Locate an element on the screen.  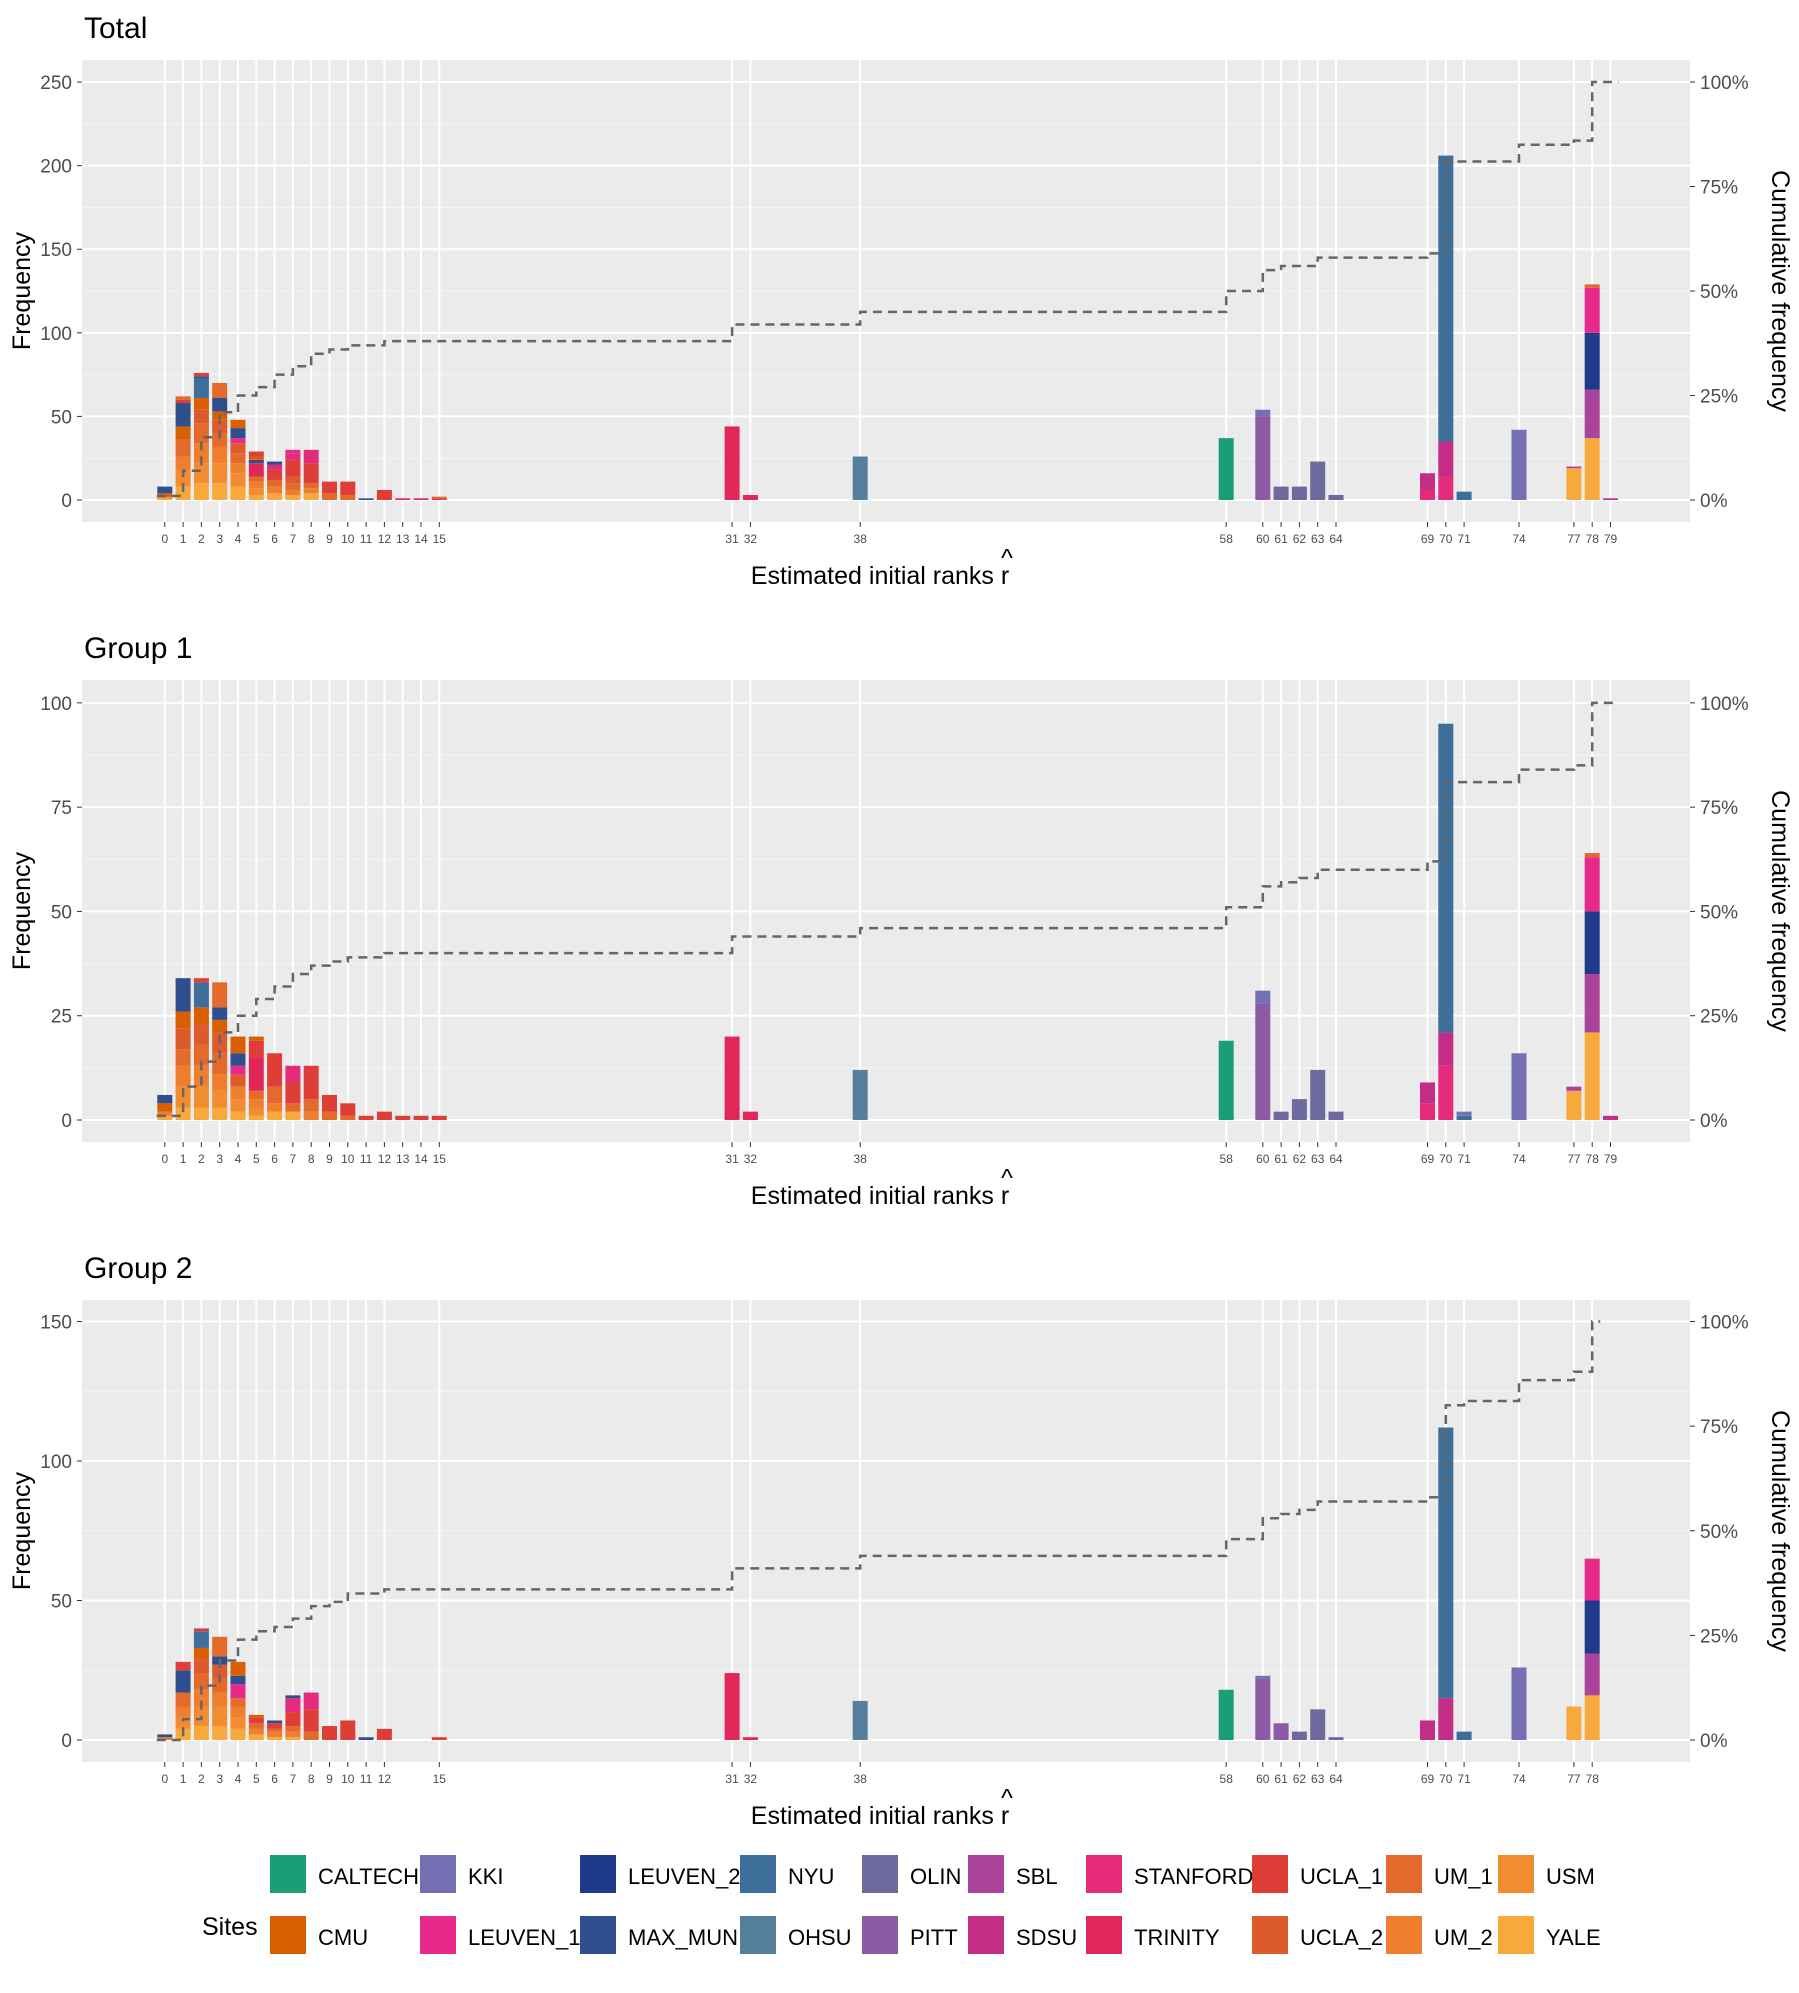
panel-title: Group 1 is located at coordinates (138, 648).